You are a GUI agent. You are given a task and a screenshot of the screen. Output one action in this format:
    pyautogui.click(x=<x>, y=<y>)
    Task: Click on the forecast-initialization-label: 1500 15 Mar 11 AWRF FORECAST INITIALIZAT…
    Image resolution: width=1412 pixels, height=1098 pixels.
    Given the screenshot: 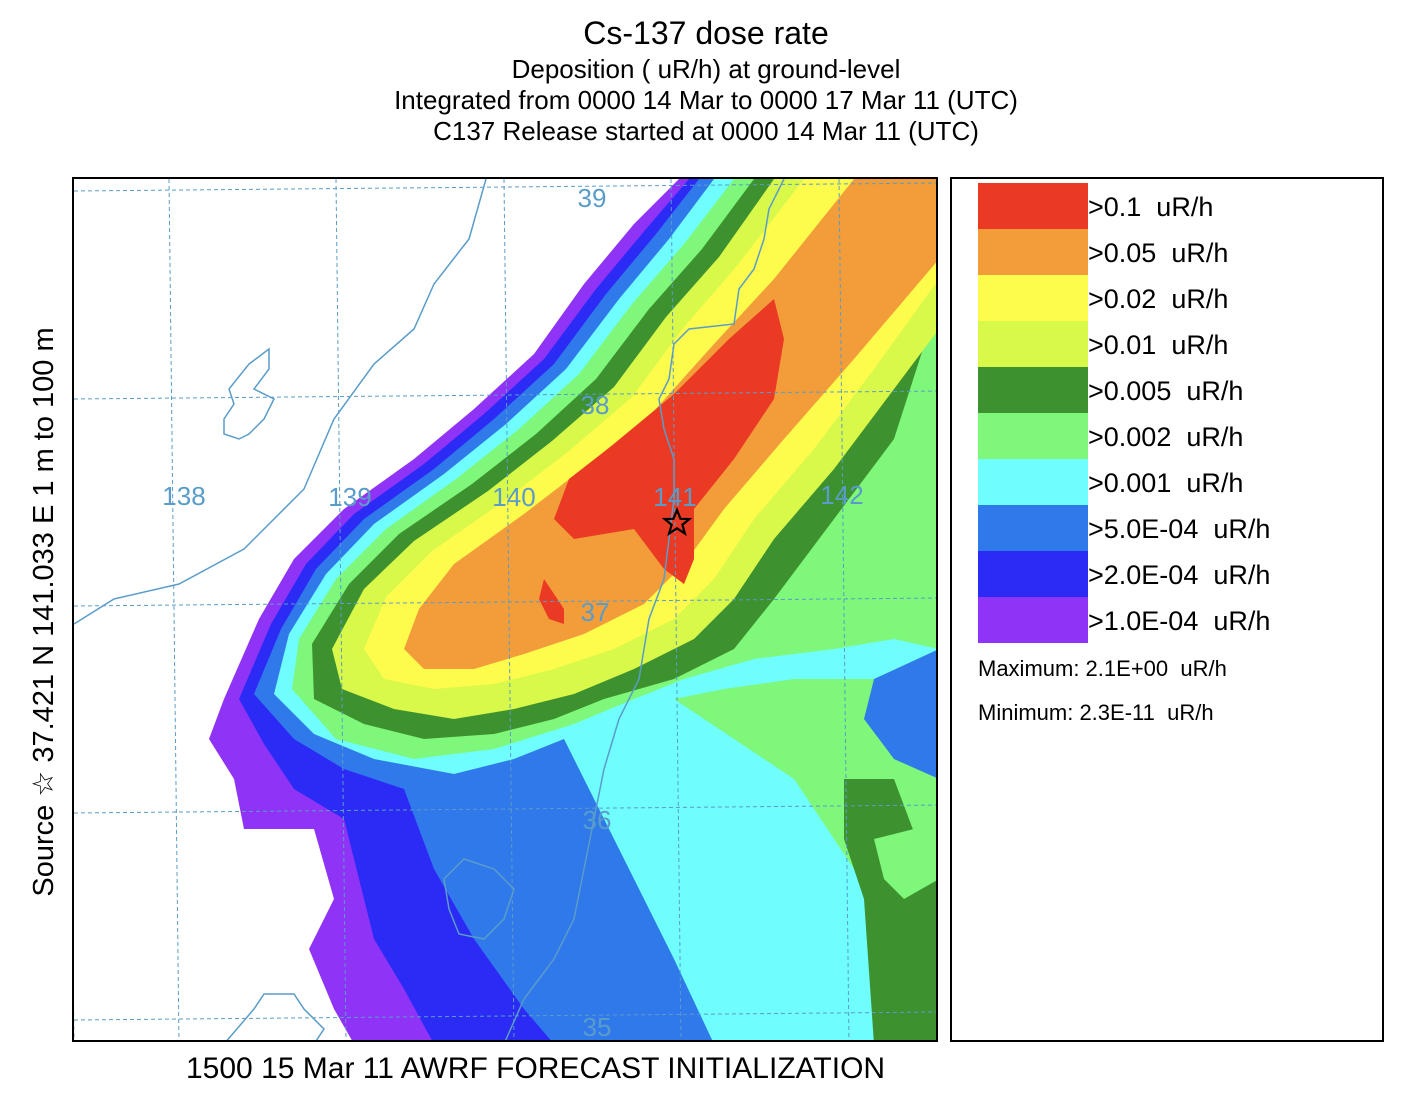 What is the action you would take?
    pyautogui.click(x=536, y=1068)
    